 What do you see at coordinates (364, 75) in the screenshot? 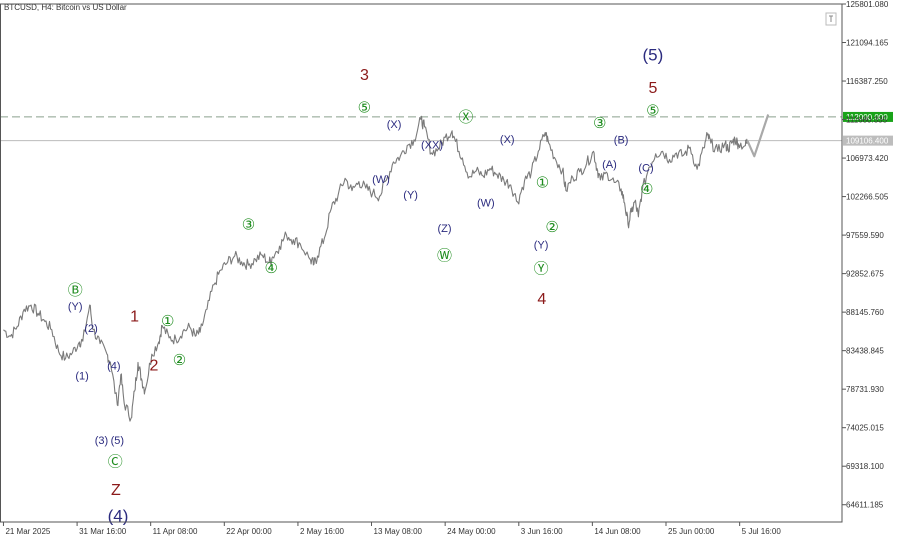
I see `wave-label: 3` at bounding box center [364, 75].